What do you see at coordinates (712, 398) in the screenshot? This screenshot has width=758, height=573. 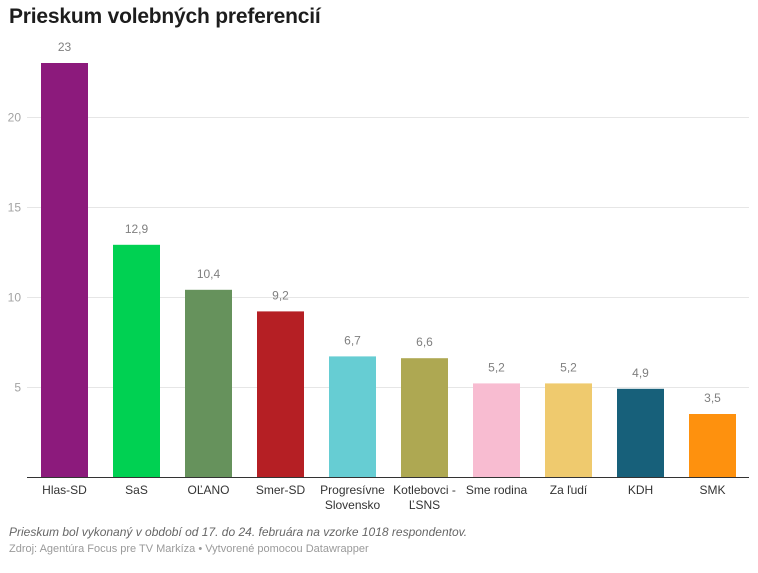 I see `value-label: 3,5` at bounding box center [712, 398].